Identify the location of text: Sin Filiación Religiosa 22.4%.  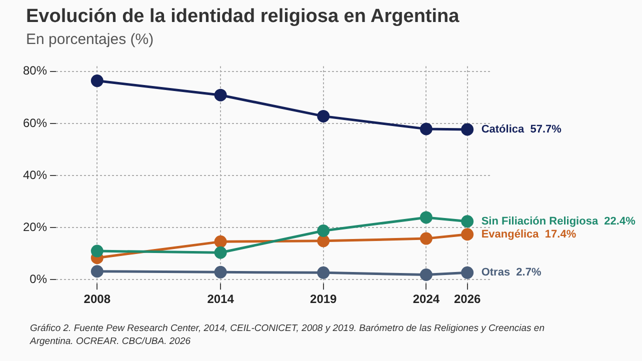
(558, 221).